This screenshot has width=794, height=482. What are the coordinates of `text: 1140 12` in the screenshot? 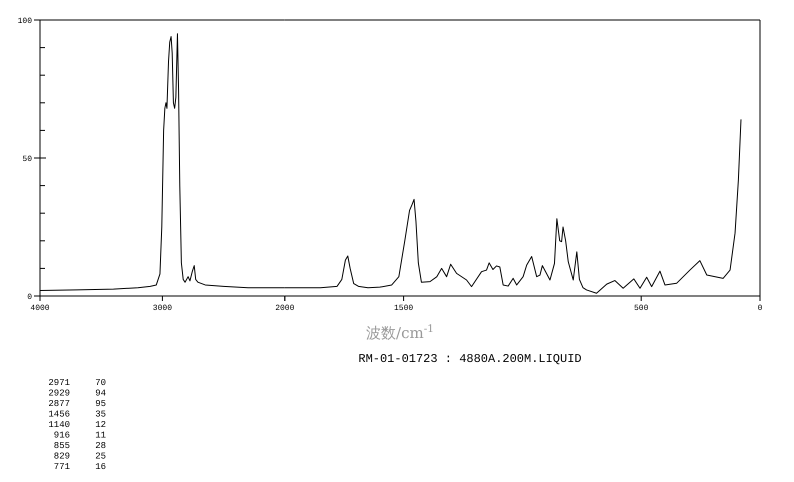 It's located at (77, 425).